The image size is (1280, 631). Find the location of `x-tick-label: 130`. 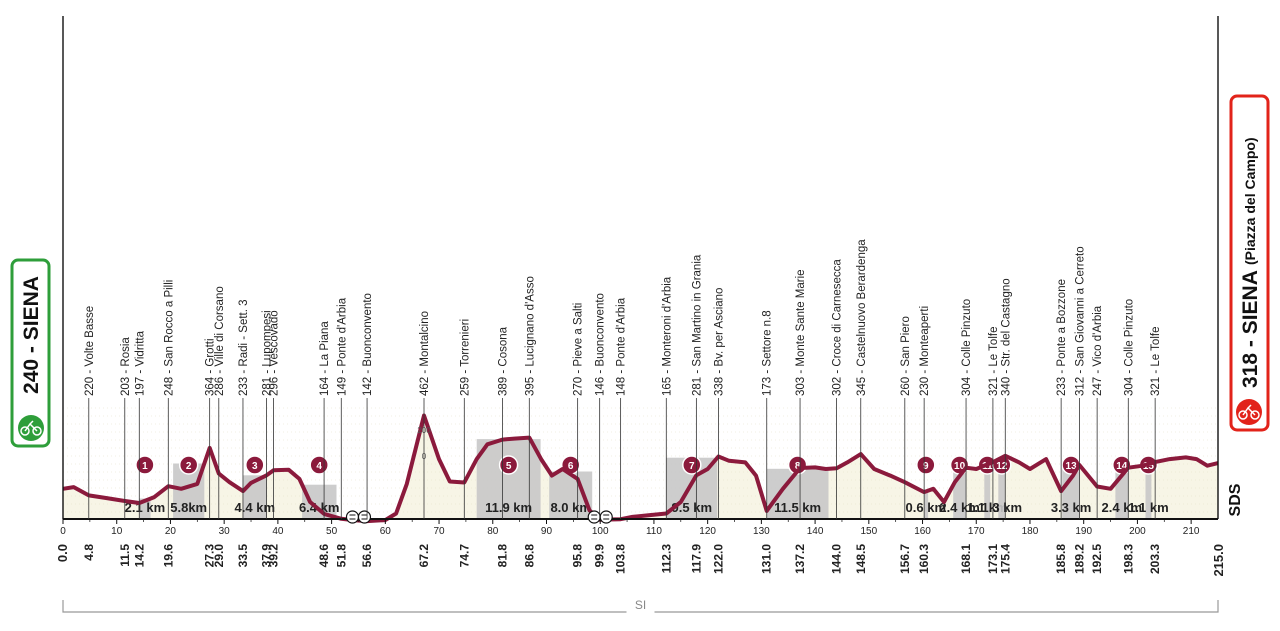

x-tick-label: 130 is located at coordinates (761, 531).